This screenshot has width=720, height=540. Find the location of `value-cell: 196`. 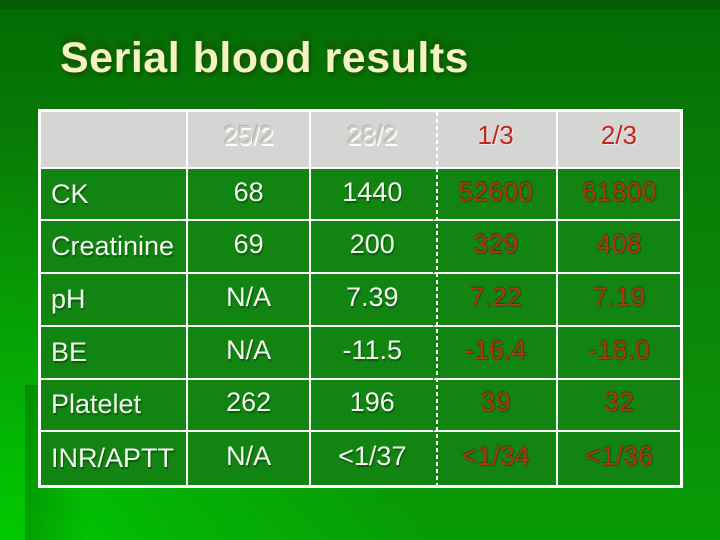

value-cell: 196 is located at coordinates (372, 406).